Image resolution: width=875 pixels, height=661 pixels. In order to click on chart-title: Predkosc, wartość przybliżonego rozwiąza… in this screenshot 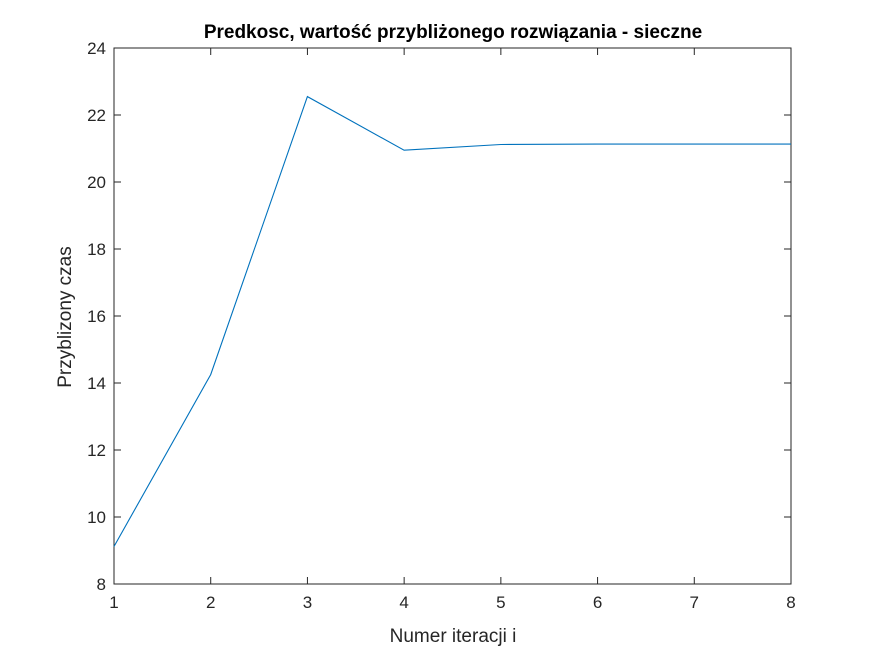, I will do `click(453, 32)`.